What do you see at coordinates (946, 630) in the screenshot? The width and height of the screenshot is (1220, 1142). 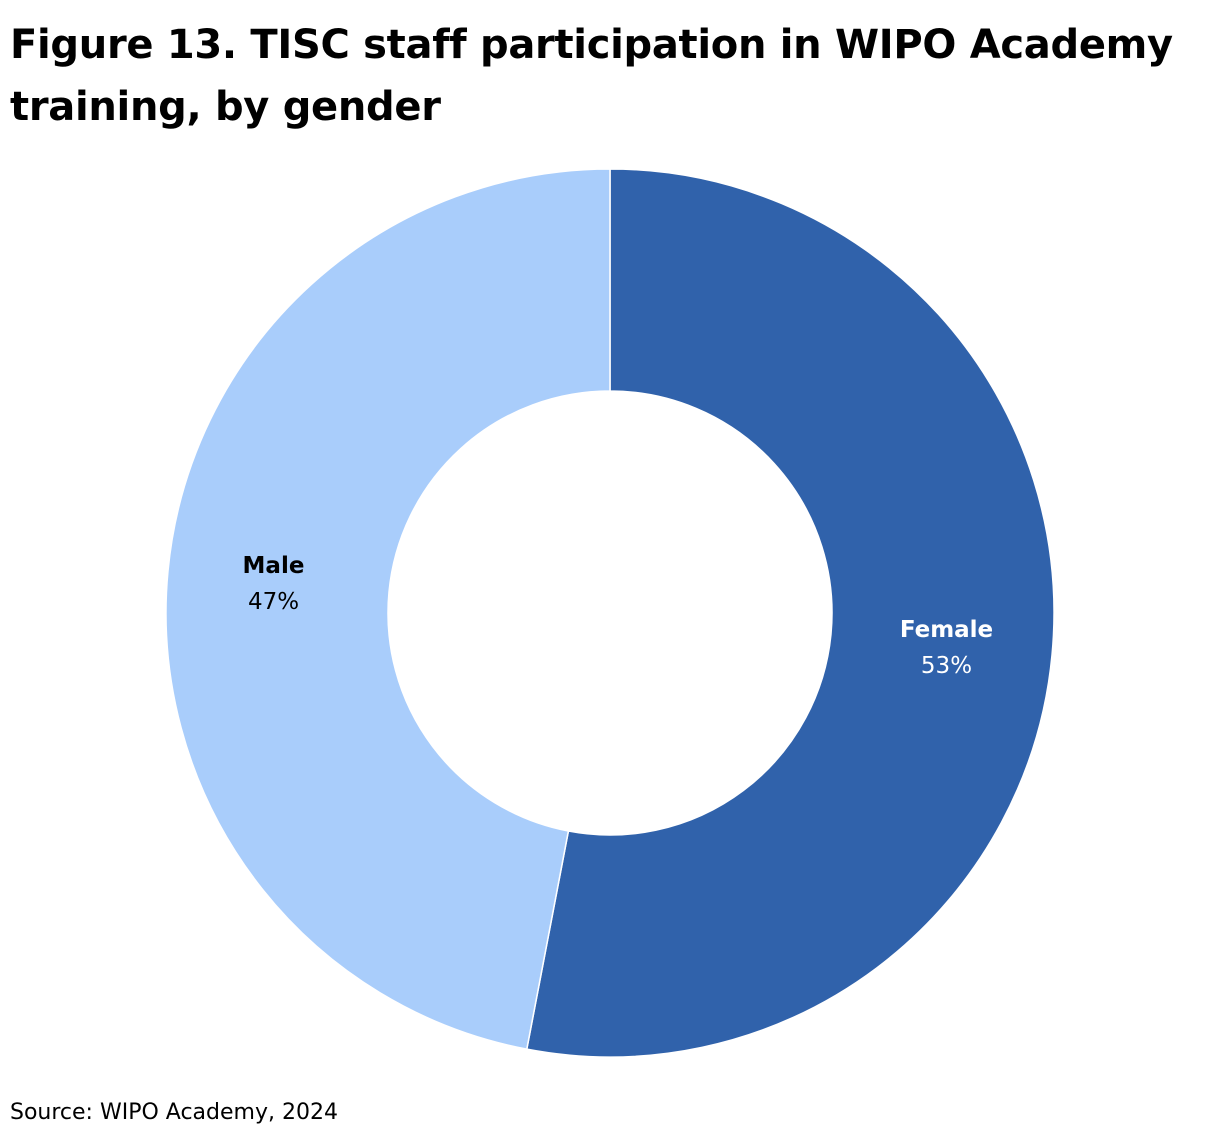 I see `slice-label-female: Female` at bounding box center [946, 630].